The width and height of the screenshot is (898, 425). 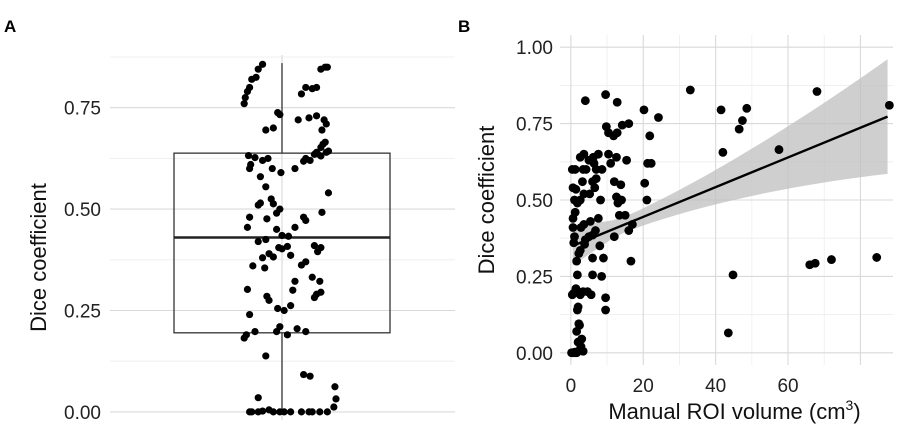 I want to click on panel-a-label: A, so click(x=10, y=26).